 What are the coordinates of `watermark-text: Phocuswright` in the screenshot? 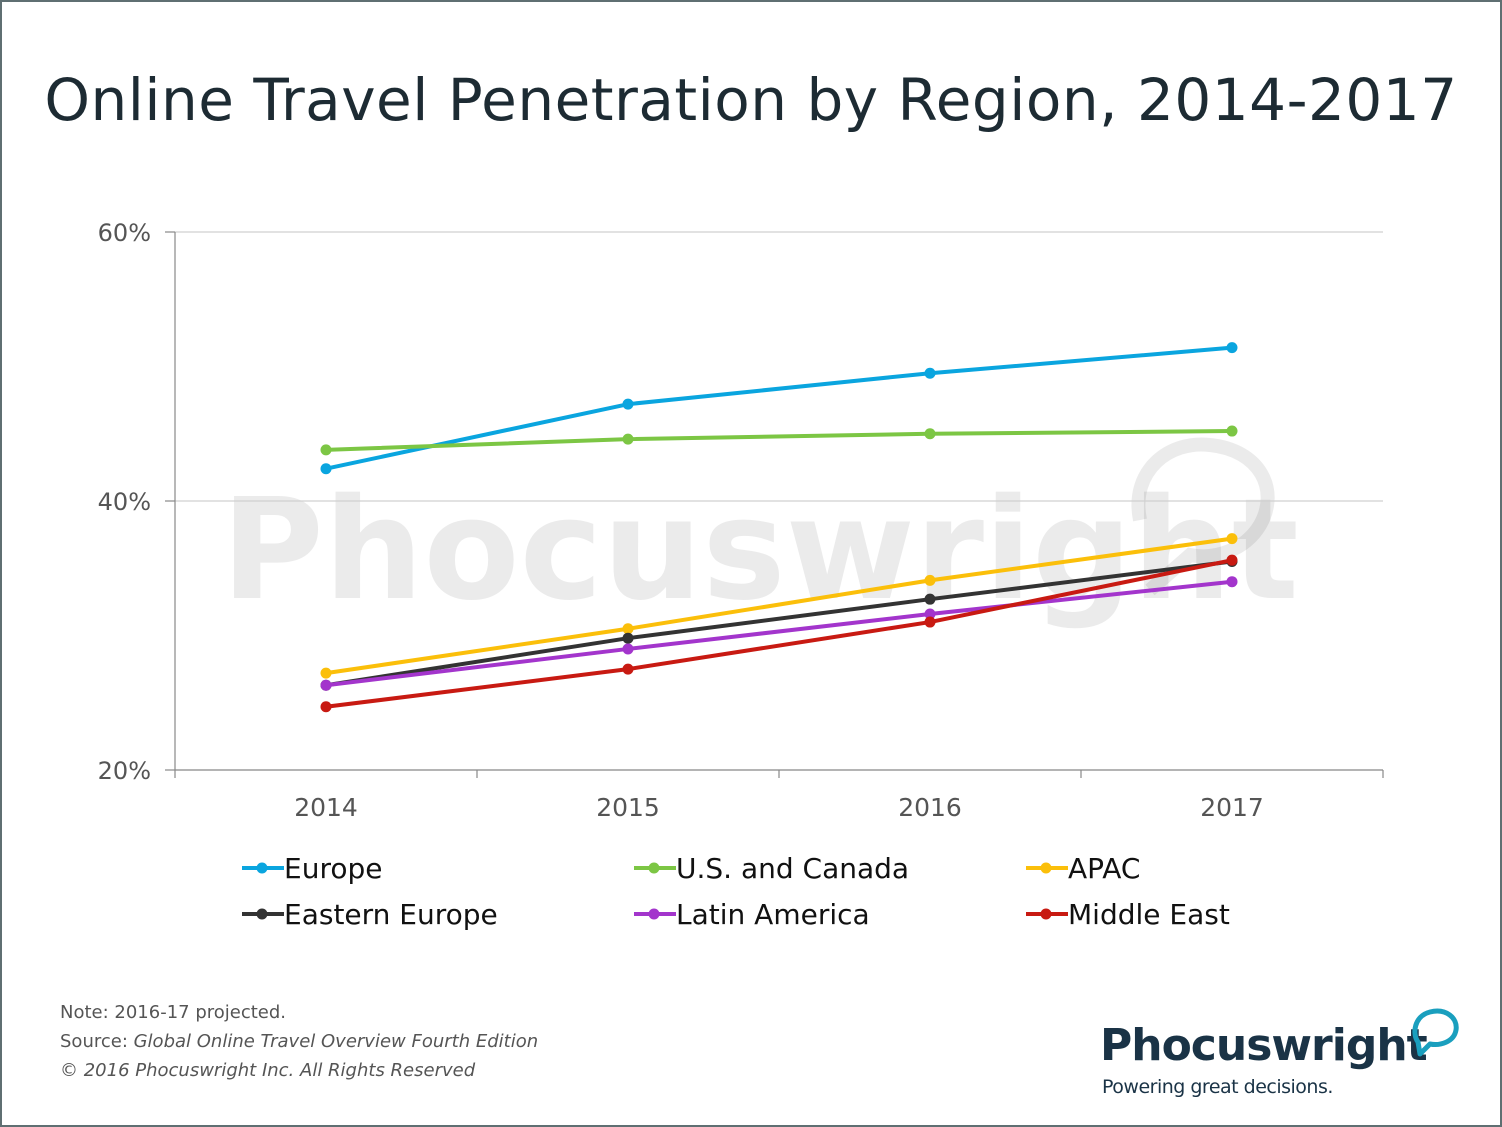 It's located at (760, 550).